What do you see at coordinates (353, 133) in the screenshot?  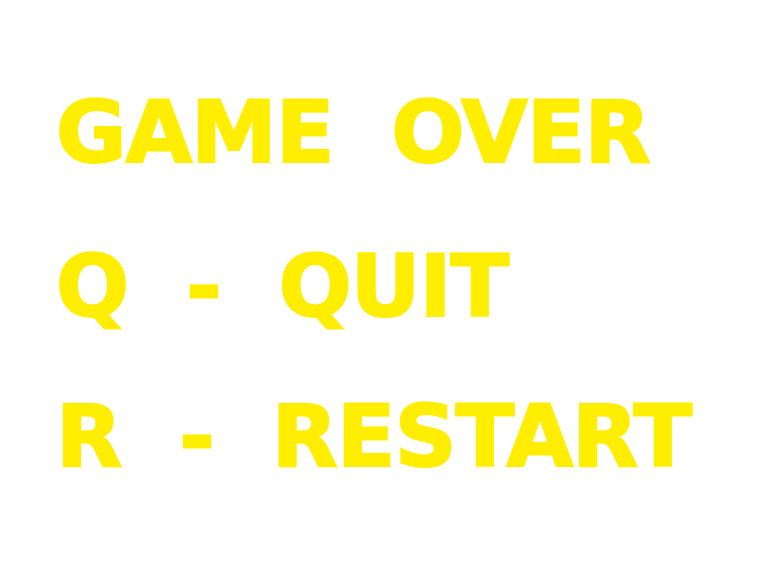 I see `game-over-title: GAME OVER` at bounding box center [353, 133].